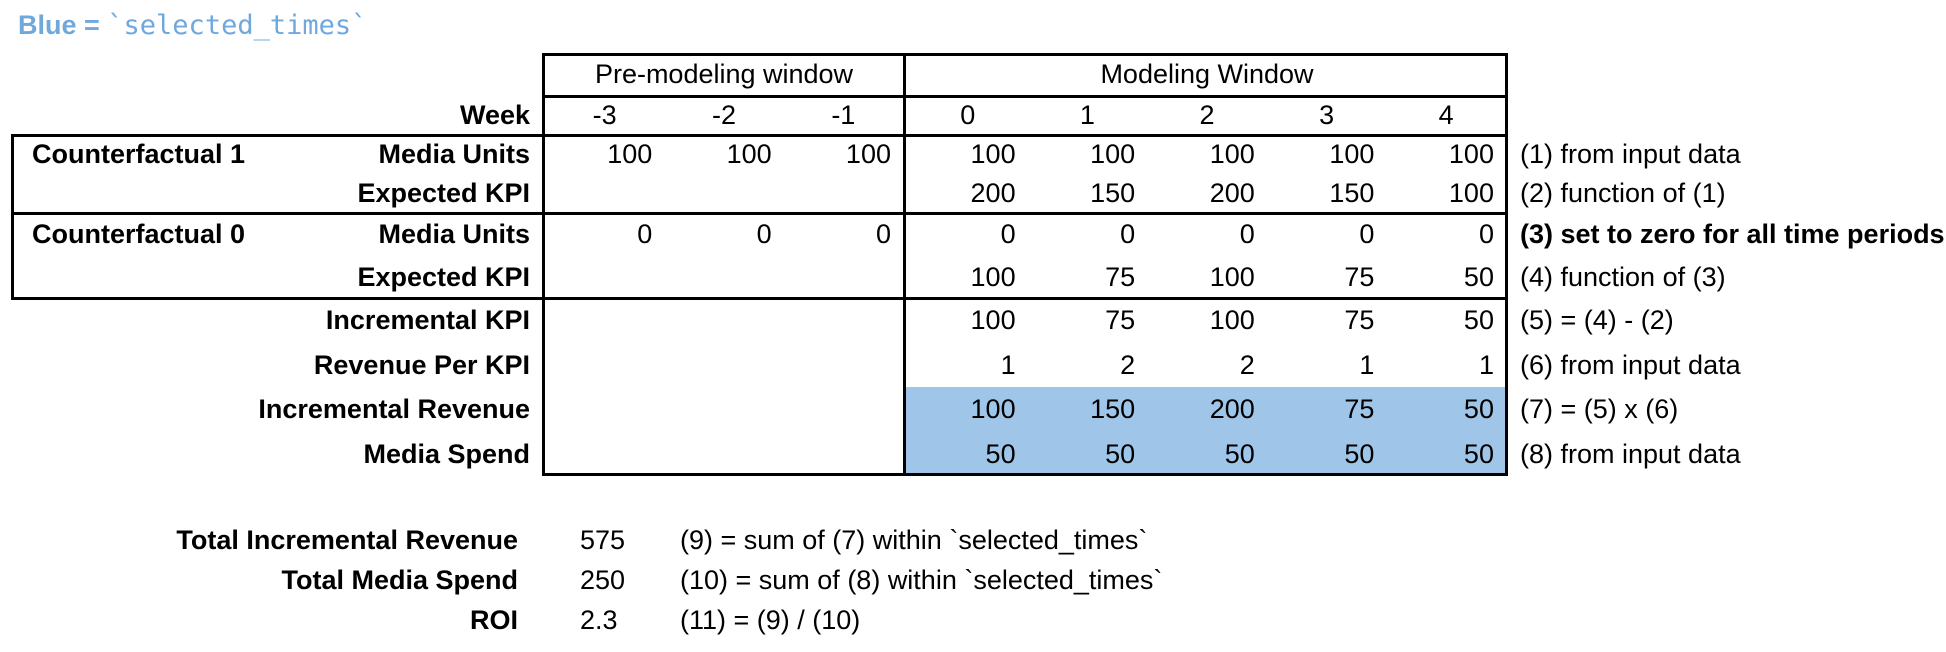  What do you see at coordinates (427, 320) in the screenshot?
I see `row-label: Incremental KPI` at bounding box center [427, 320].